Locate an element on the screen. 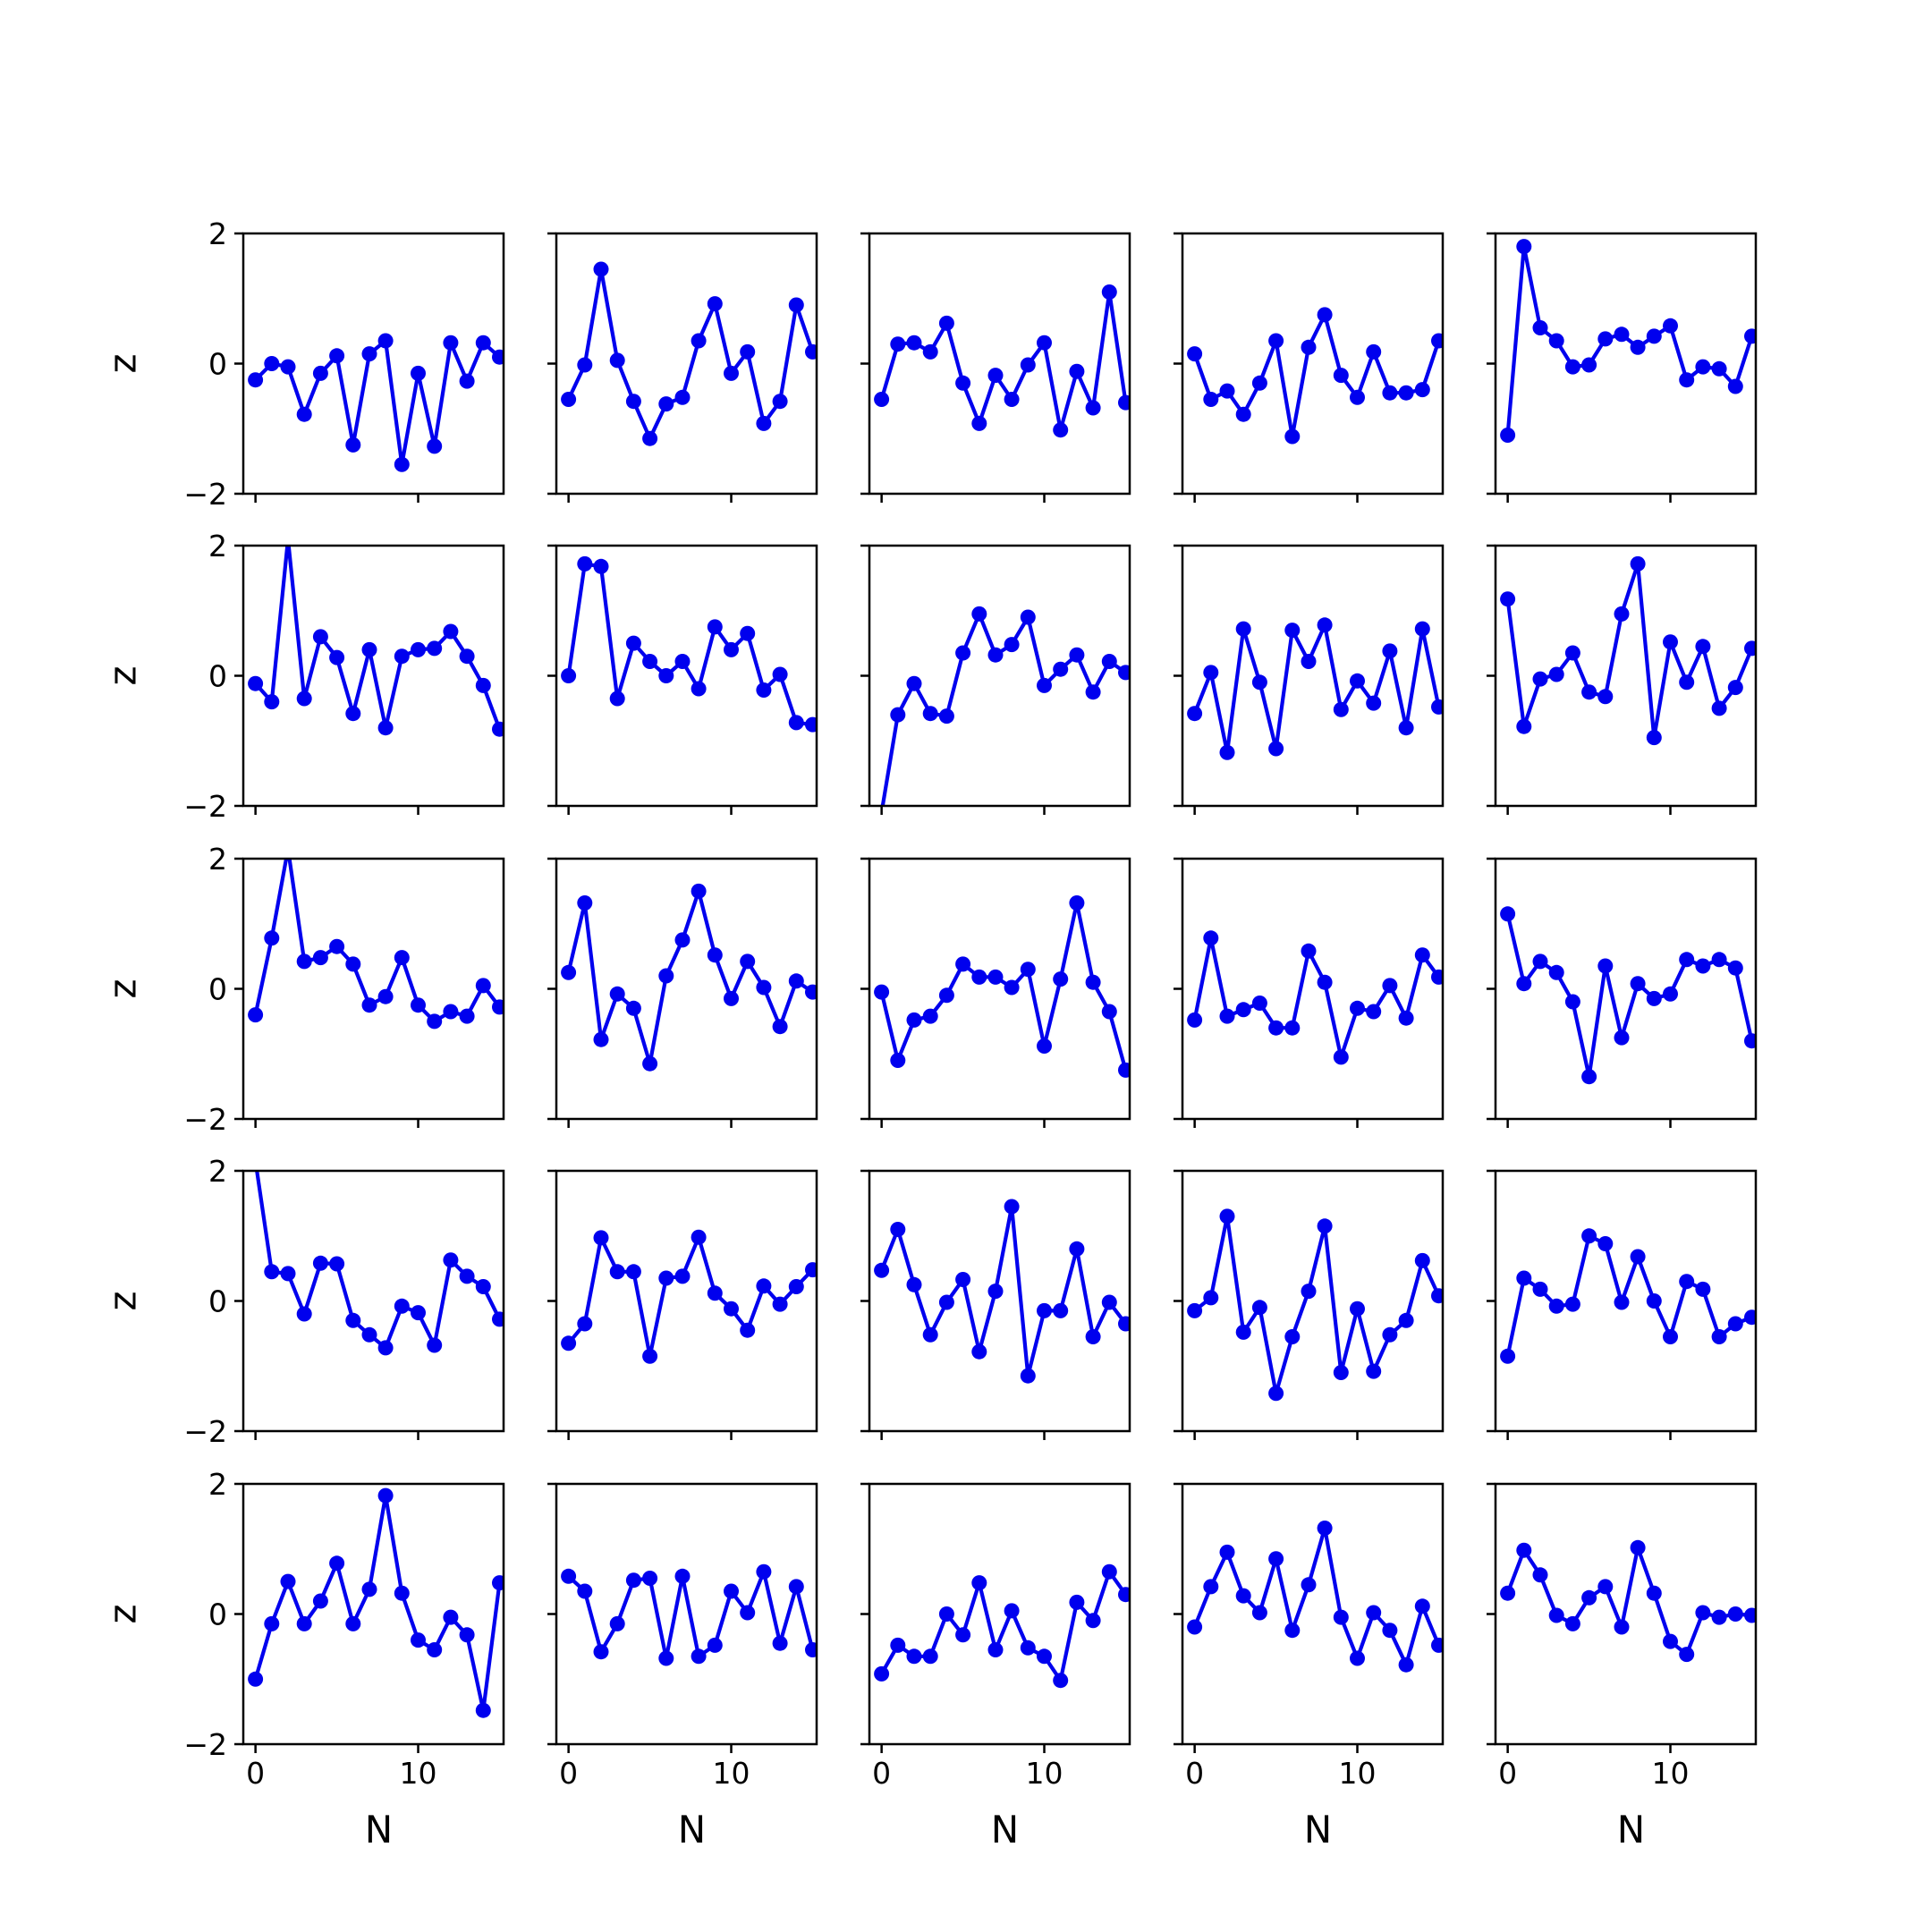 The image size is (1932, 1932). x-axis-label: N is located at coordinates (1631, 1830).